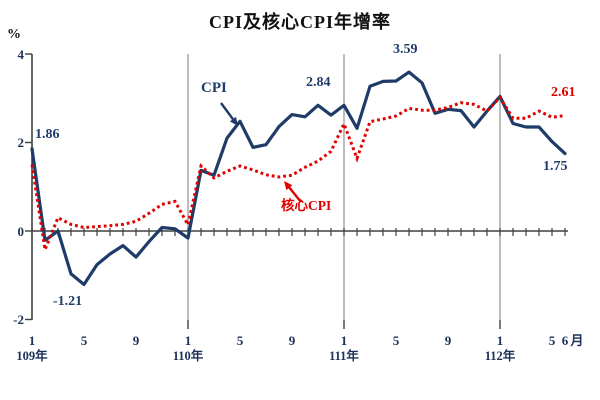 The height and width of the screenshot is (400, 600). What do you see at coordinates (300, 22) in the screenshot?
I see `chart-title: CPI及核心CPI年增率` at bounding box center [300, 22].